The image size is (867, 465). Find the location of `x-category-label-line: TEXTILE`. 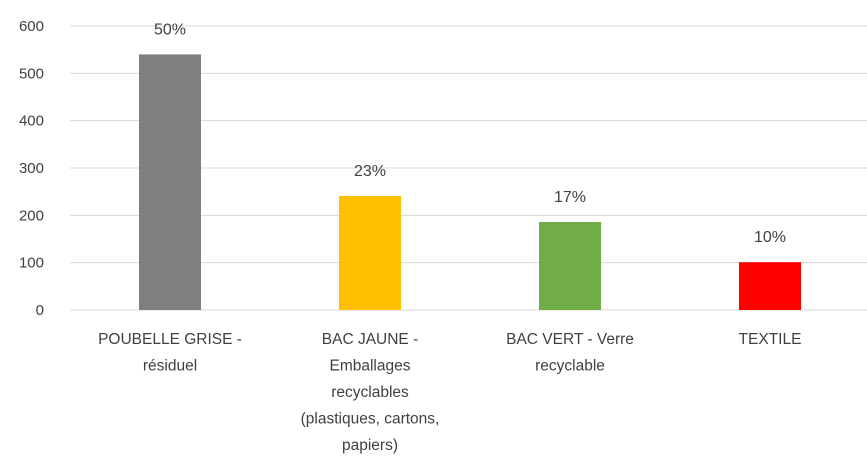

x-category-label-line: TEXTILE is located at coordinates (770, 339).